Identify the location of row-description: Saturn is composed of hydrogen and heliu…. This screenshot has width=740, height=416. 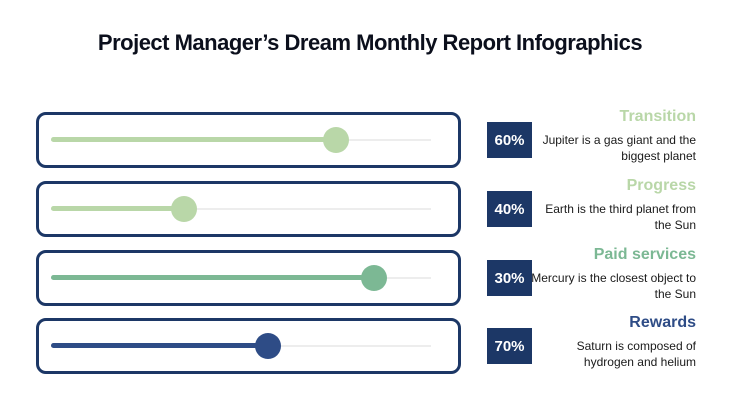
(636, 354).